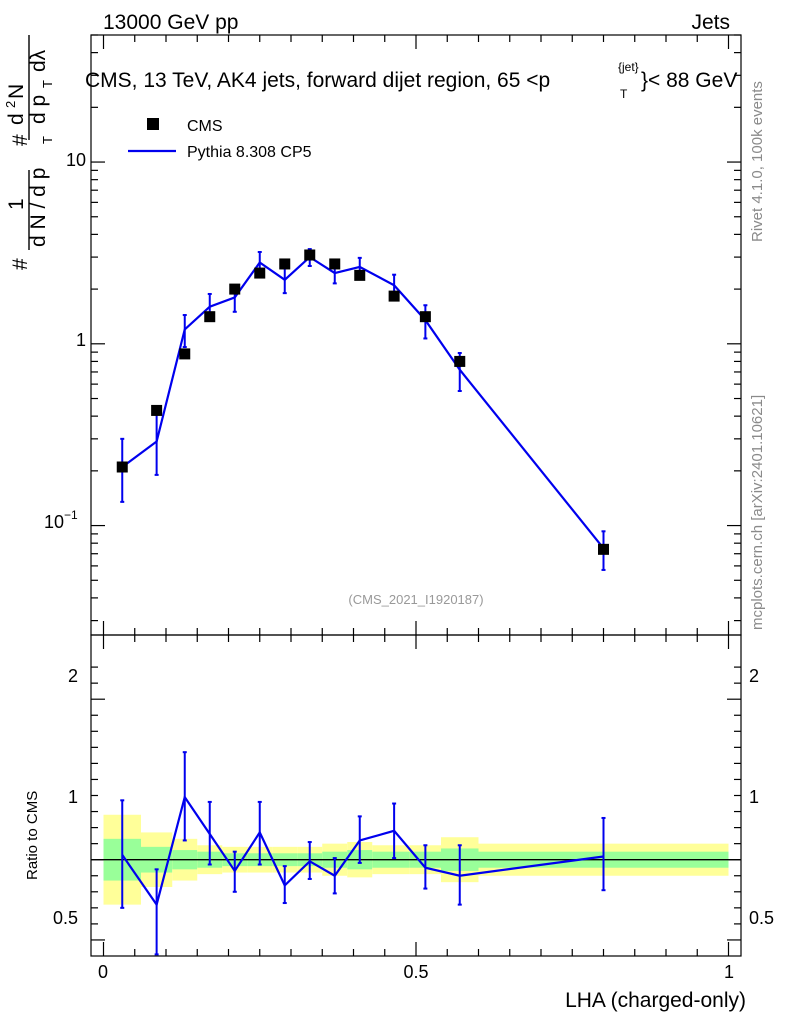 This screenshot has width=786, height=1024. Describe the element at coordinates (81, 340) in the screenshot. I see `ytick-1: 1` at that location.